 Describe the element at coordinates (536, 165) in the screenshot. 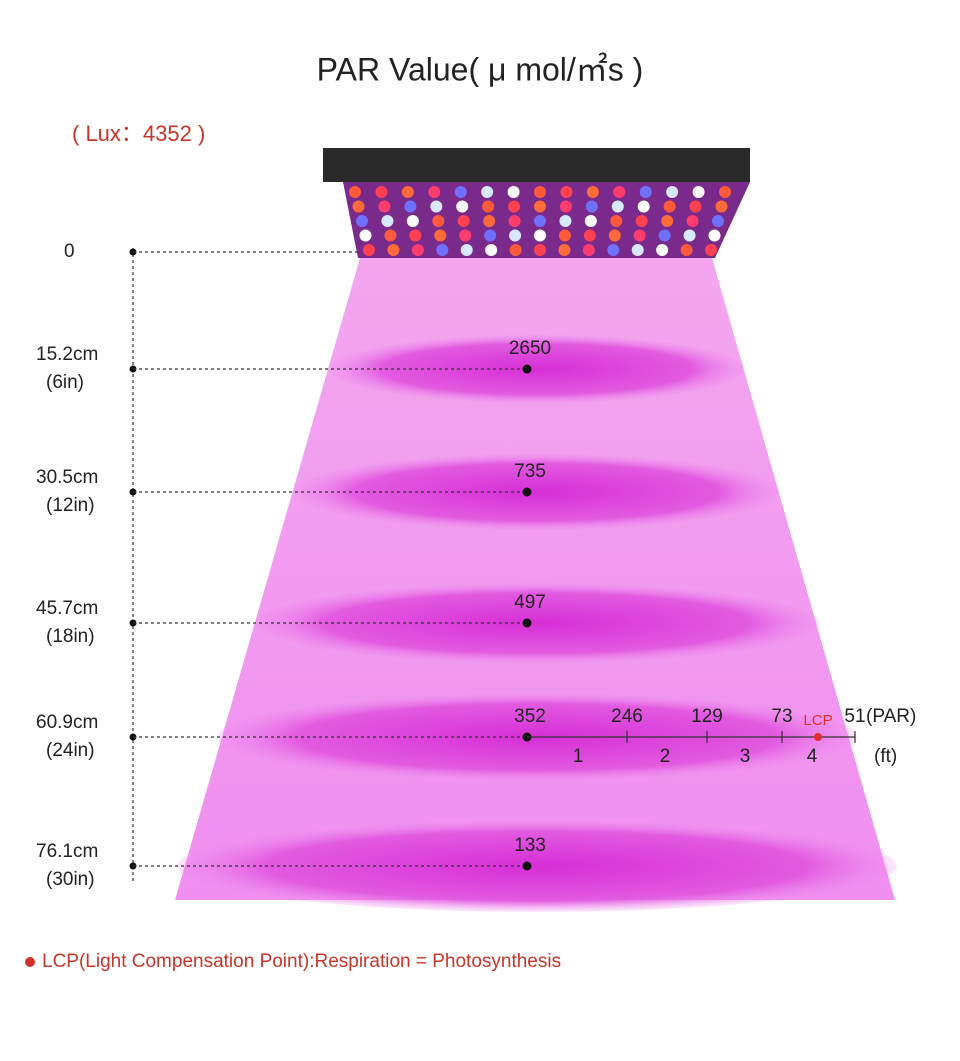

I see `lamp-housing` at that location.